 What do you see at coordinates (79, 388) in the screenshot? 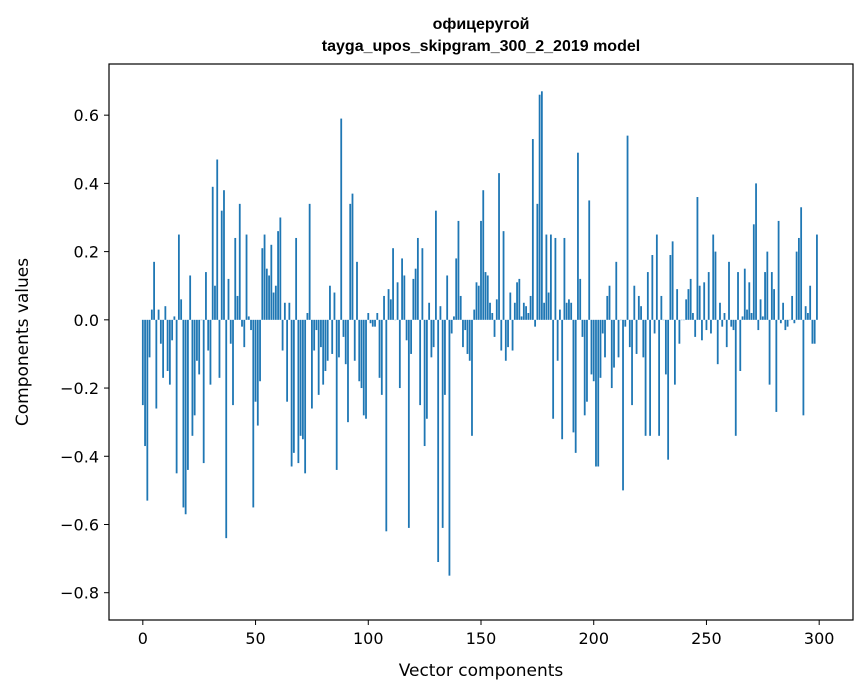
I see `y-tick-label: −0.2` at bounding box center [79, 388].